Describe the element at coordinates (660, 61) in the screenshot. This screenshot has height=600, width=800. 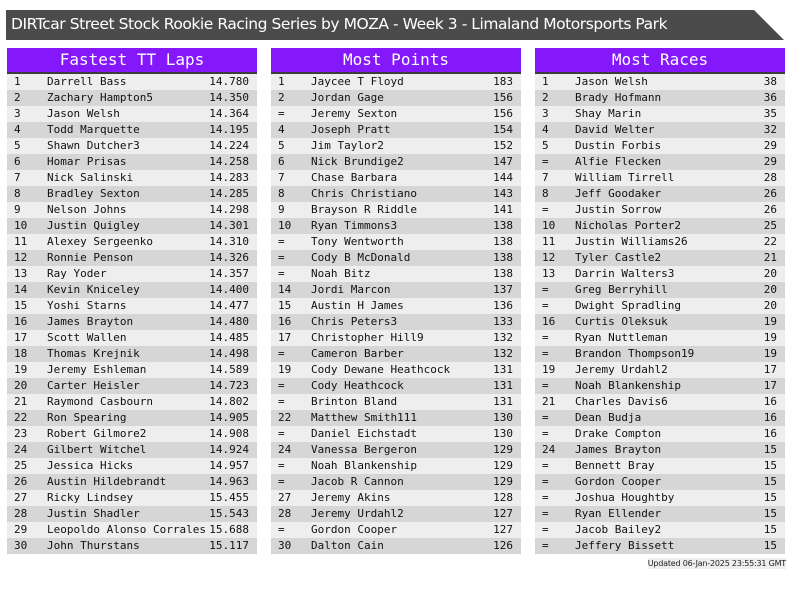
I see `panel-header: Most Races` at that location.